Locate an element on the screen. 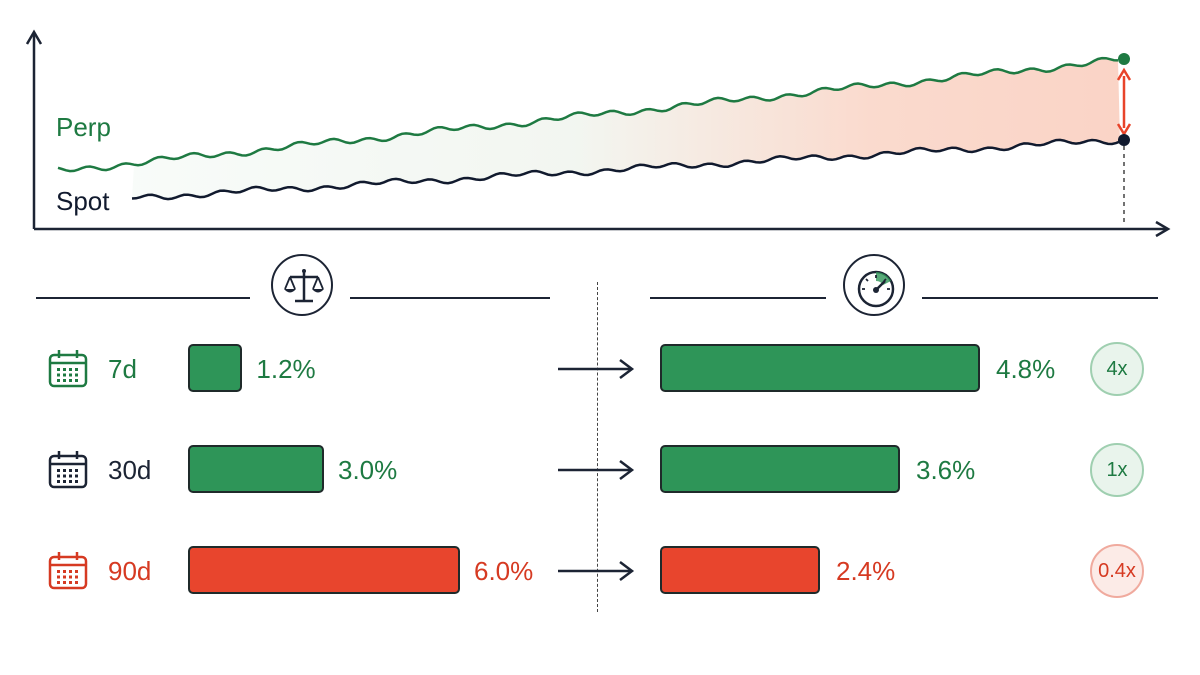 This screenshot has height=675, width=1200. spot-series-label: Spot is located at coordinates (83, 201).